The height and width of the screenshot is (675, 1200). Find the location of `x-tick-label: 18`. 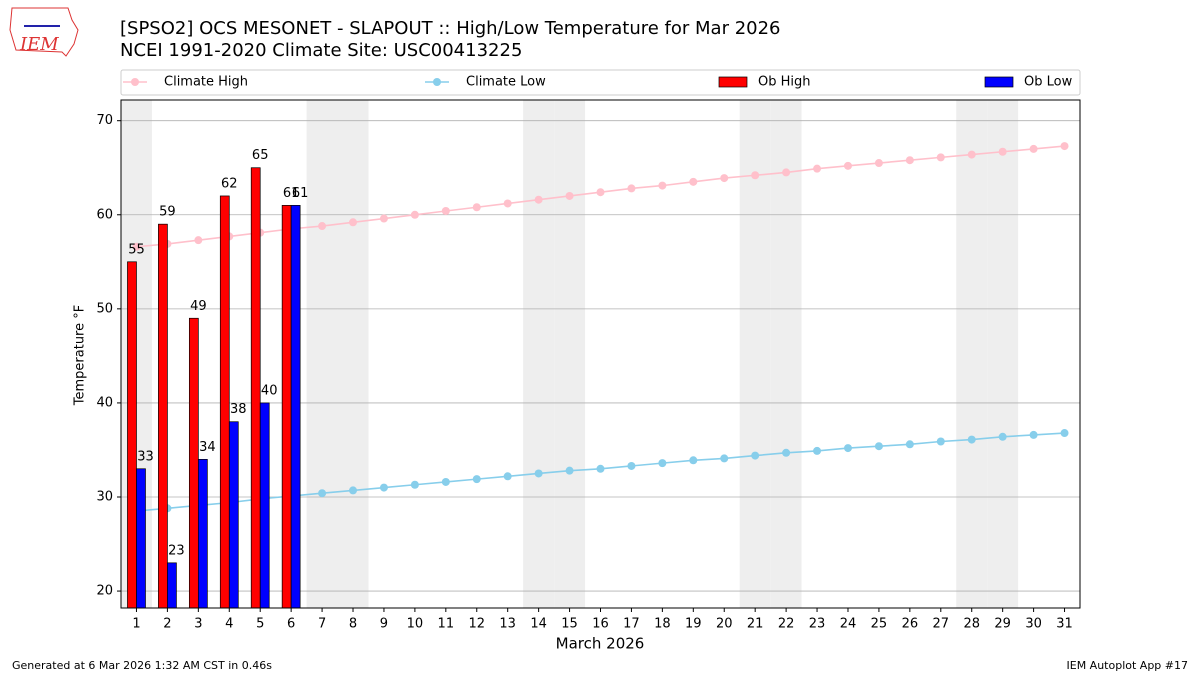

x-tick-label: 18 is located at coordinates (662, 624).